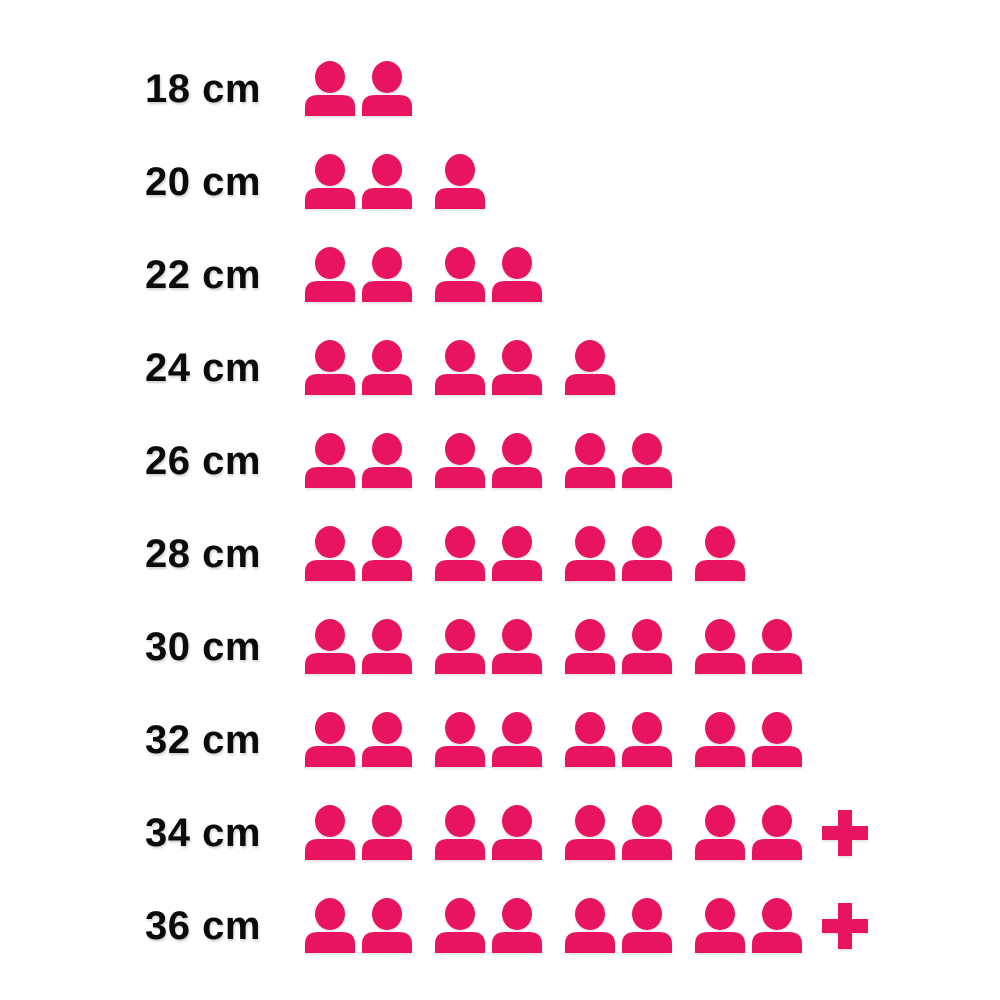 This screenshot has width=1000, height=1000. I want to click on row-label: 28 cm, so click(203, 553).